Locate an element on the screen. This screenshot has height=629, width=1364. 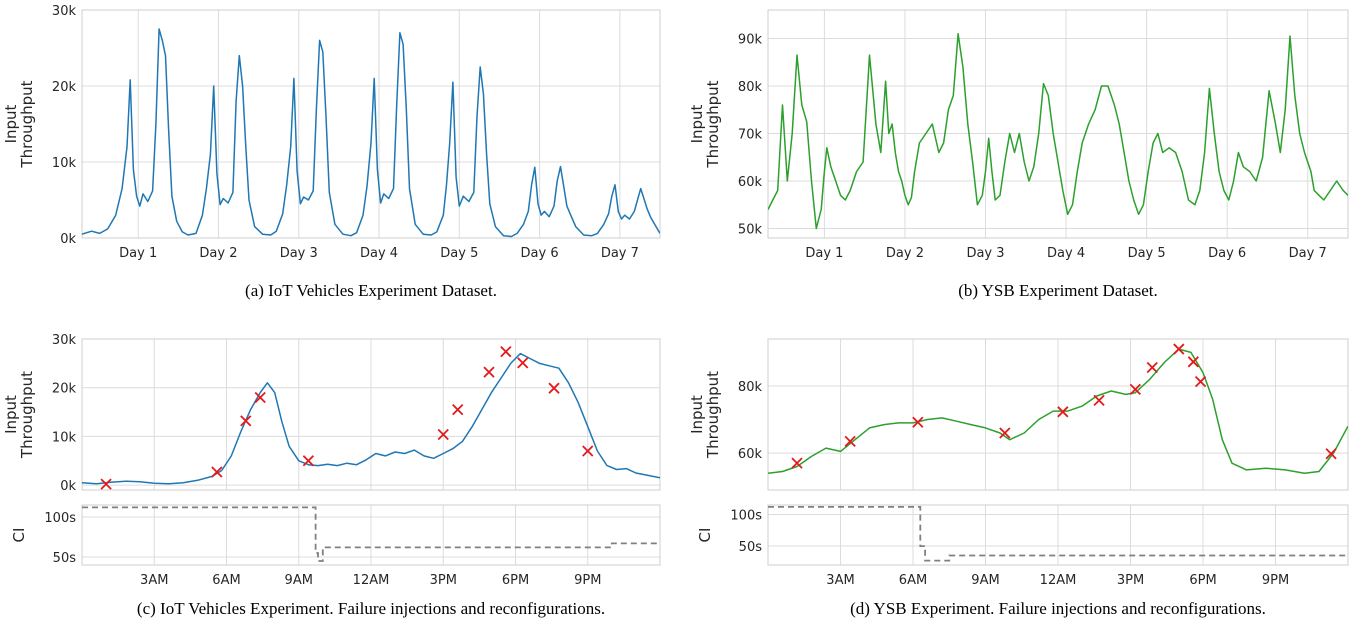
chart-a-xtick-label: Day 7 is located at coordinates (620, 253).